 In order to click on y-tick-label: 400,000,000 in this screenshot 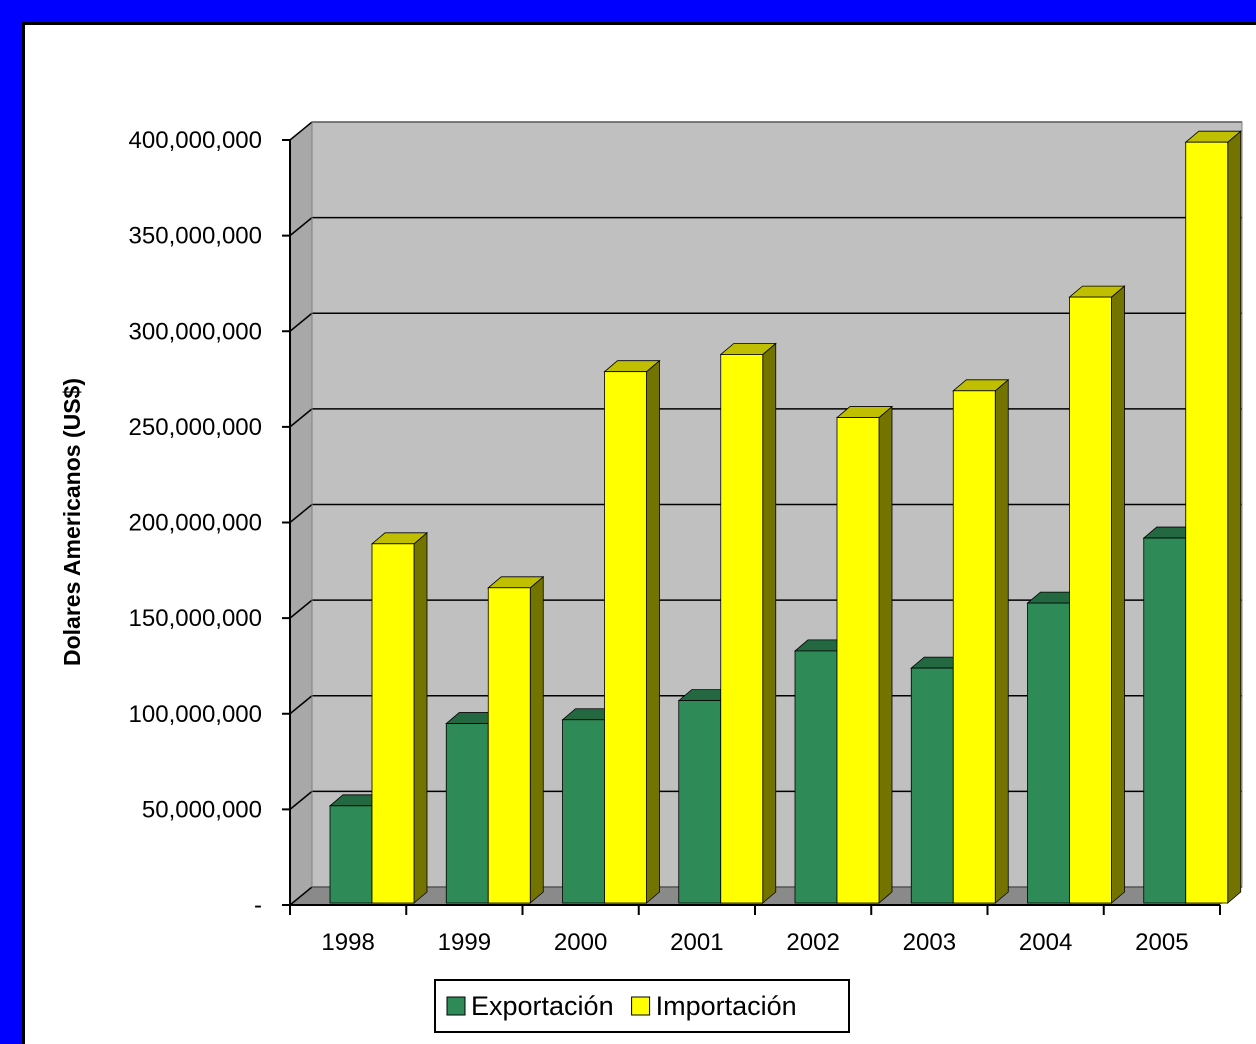, I will do `click(195, 140)`.